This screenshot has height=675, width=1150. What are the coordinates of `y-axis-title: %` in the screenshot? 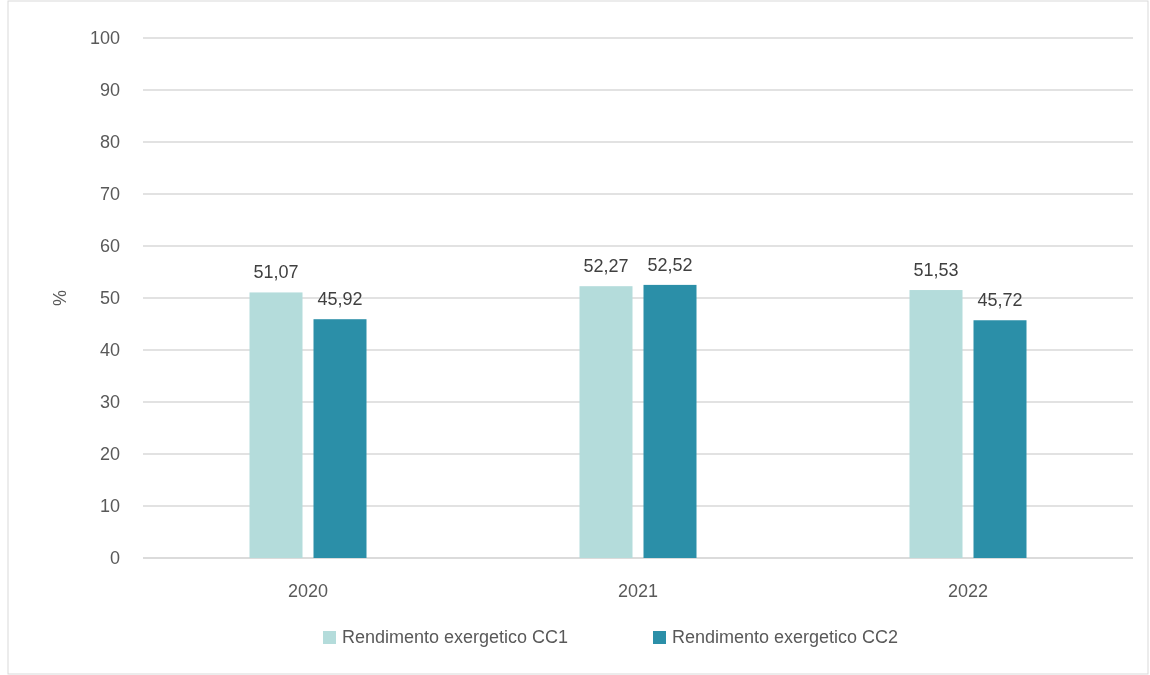 It's located at (60, 298).